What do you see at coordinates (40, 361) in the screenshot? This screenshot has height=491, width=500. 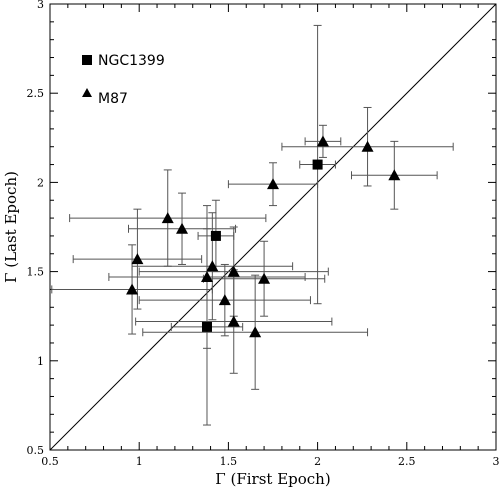 I see `y-tick-label: 1` at bounding box center [40, 361].